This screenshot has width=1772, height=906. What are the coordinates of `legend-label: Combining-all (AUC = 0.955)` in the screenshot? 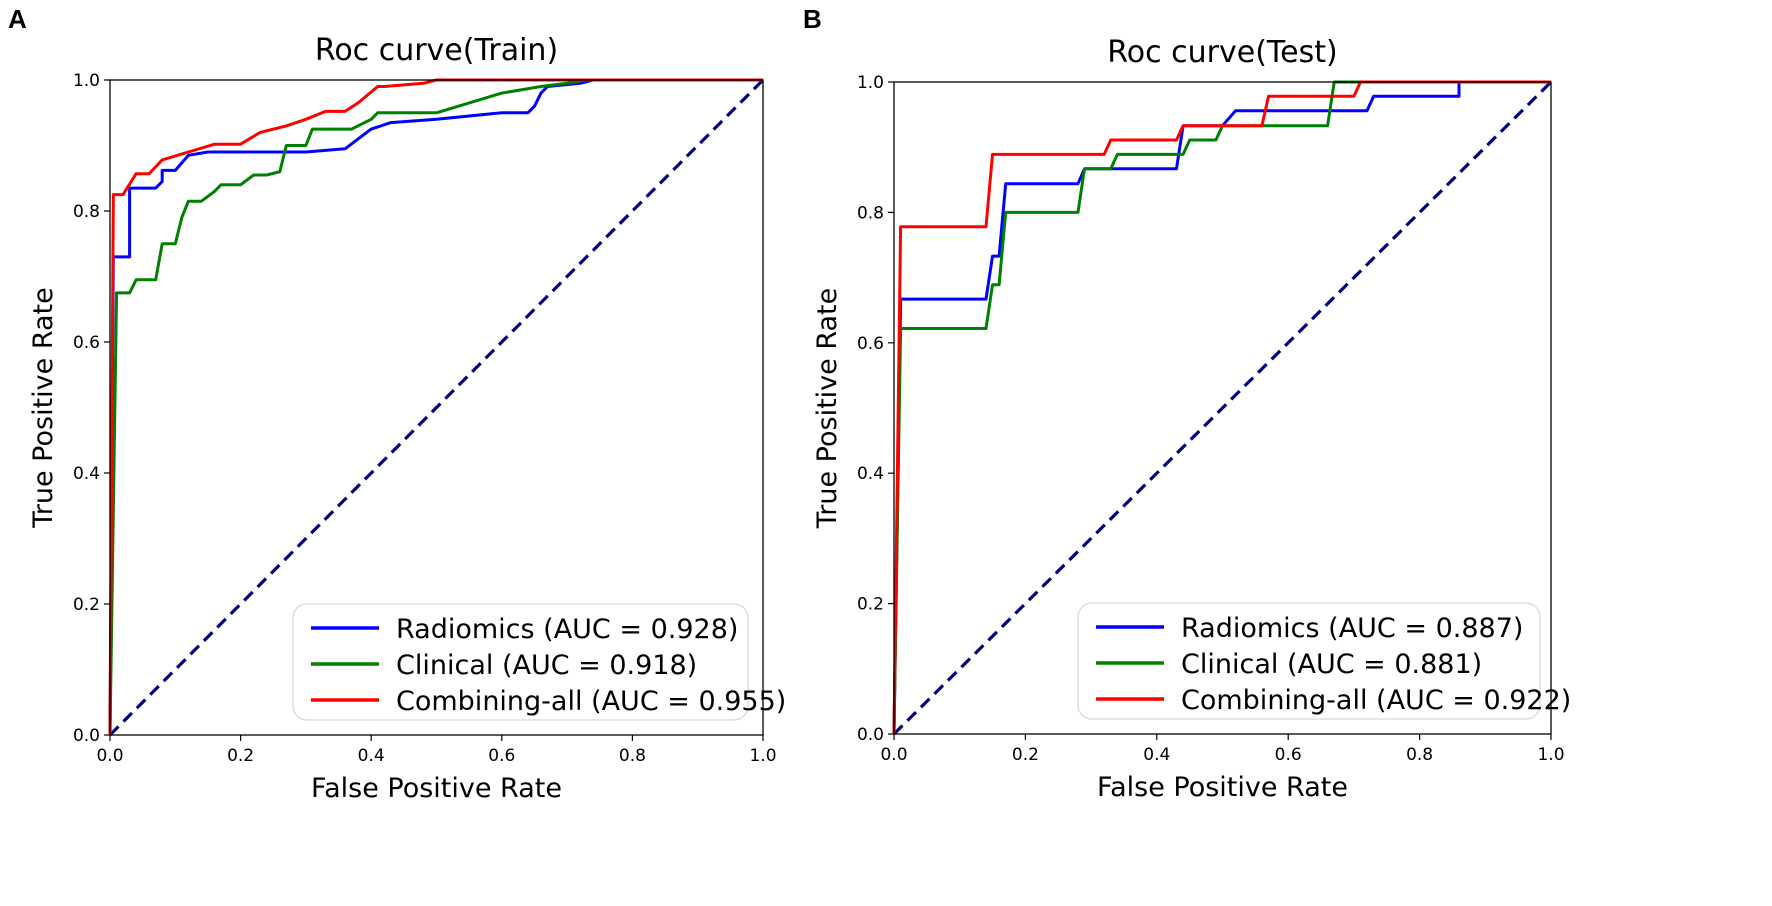 It's located at (591, 701).